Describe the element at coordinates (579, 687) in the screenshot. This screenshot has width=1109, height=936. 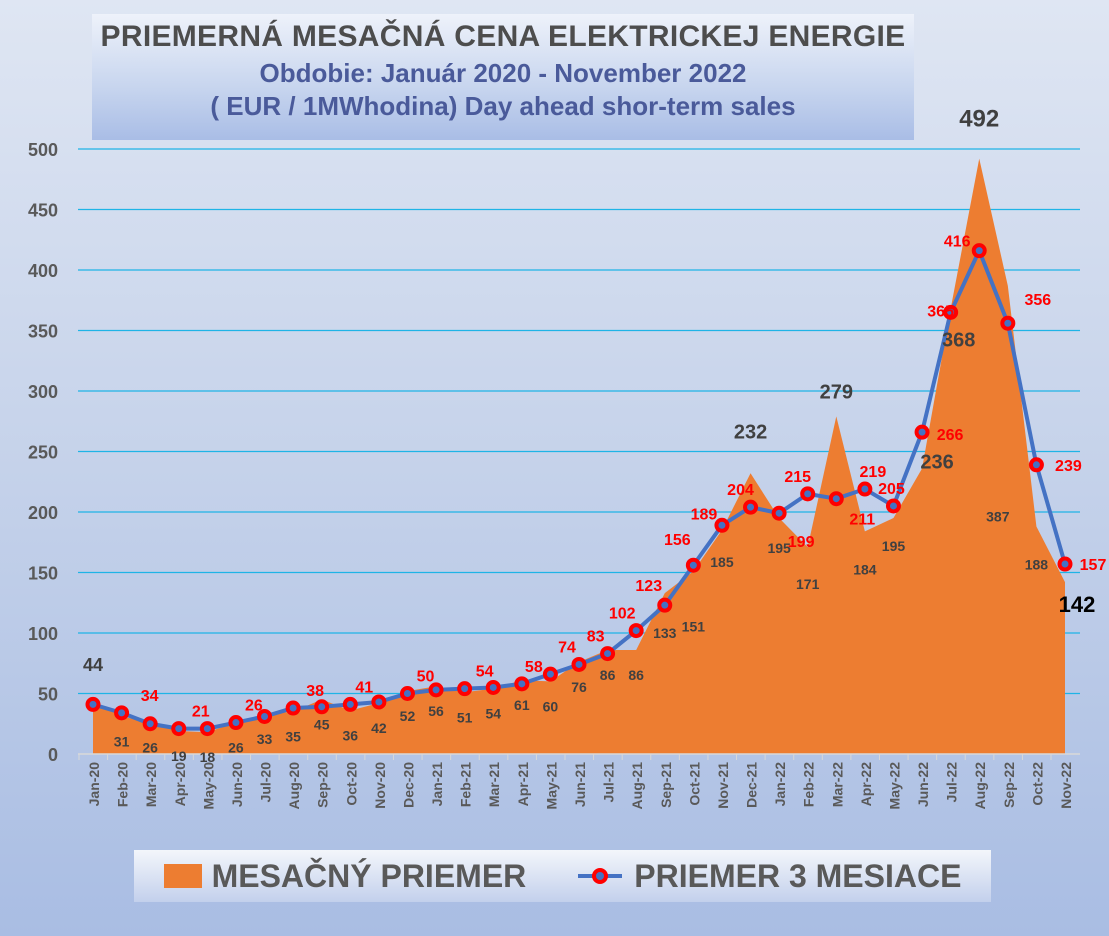
I see `area-data-label: 76` at that location.